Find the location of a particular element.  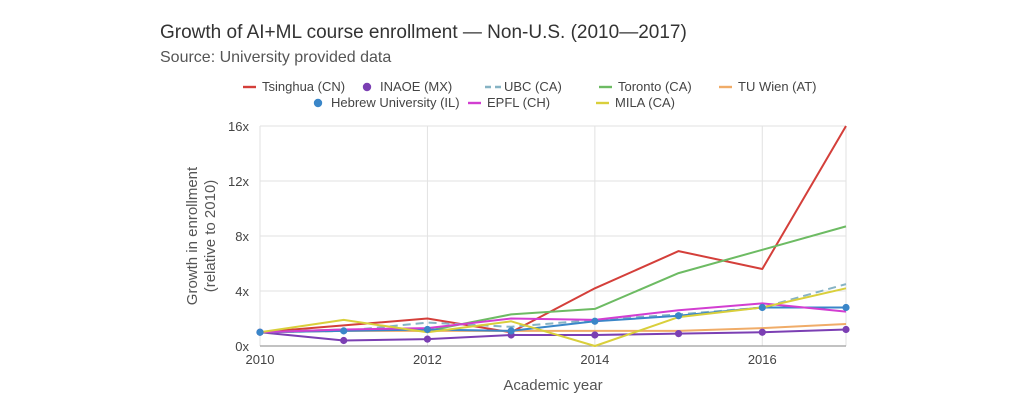

y-axis-ticks: 0x 4x 8x 12x 16x is located at coordinates (238, 236).